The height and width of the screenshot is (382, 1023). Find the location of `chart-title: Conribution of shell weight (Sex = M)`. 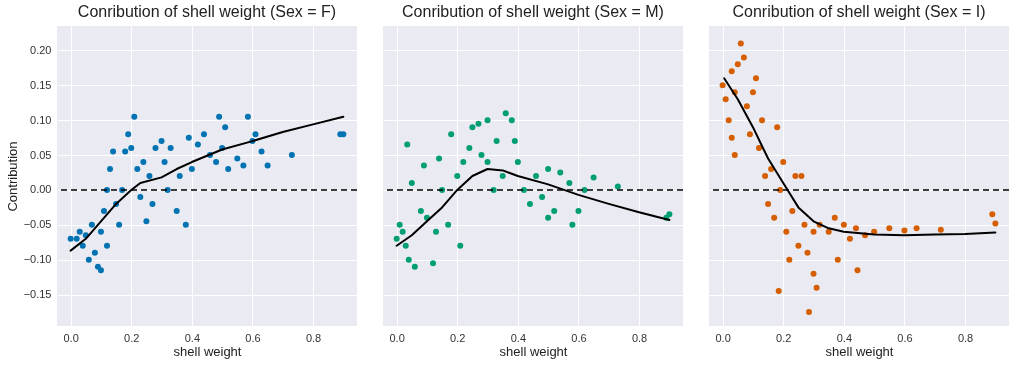

chart-title: Conribution of shell weight (Sex = M) is located at coordinates (533, 11).